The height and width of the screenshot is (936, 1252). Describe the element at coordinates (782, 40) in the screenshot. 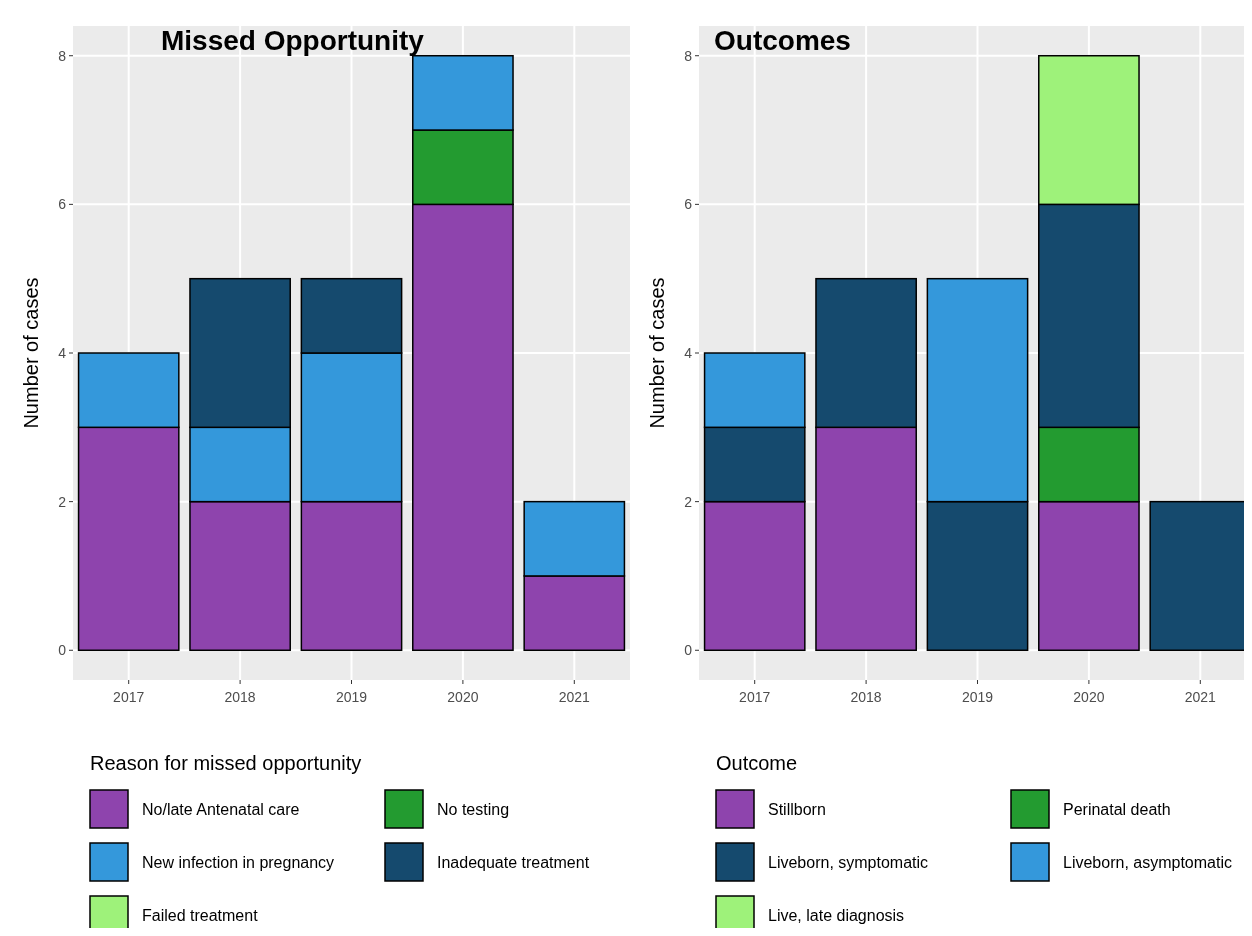

I see `chart-title: Outcomes` at that location.